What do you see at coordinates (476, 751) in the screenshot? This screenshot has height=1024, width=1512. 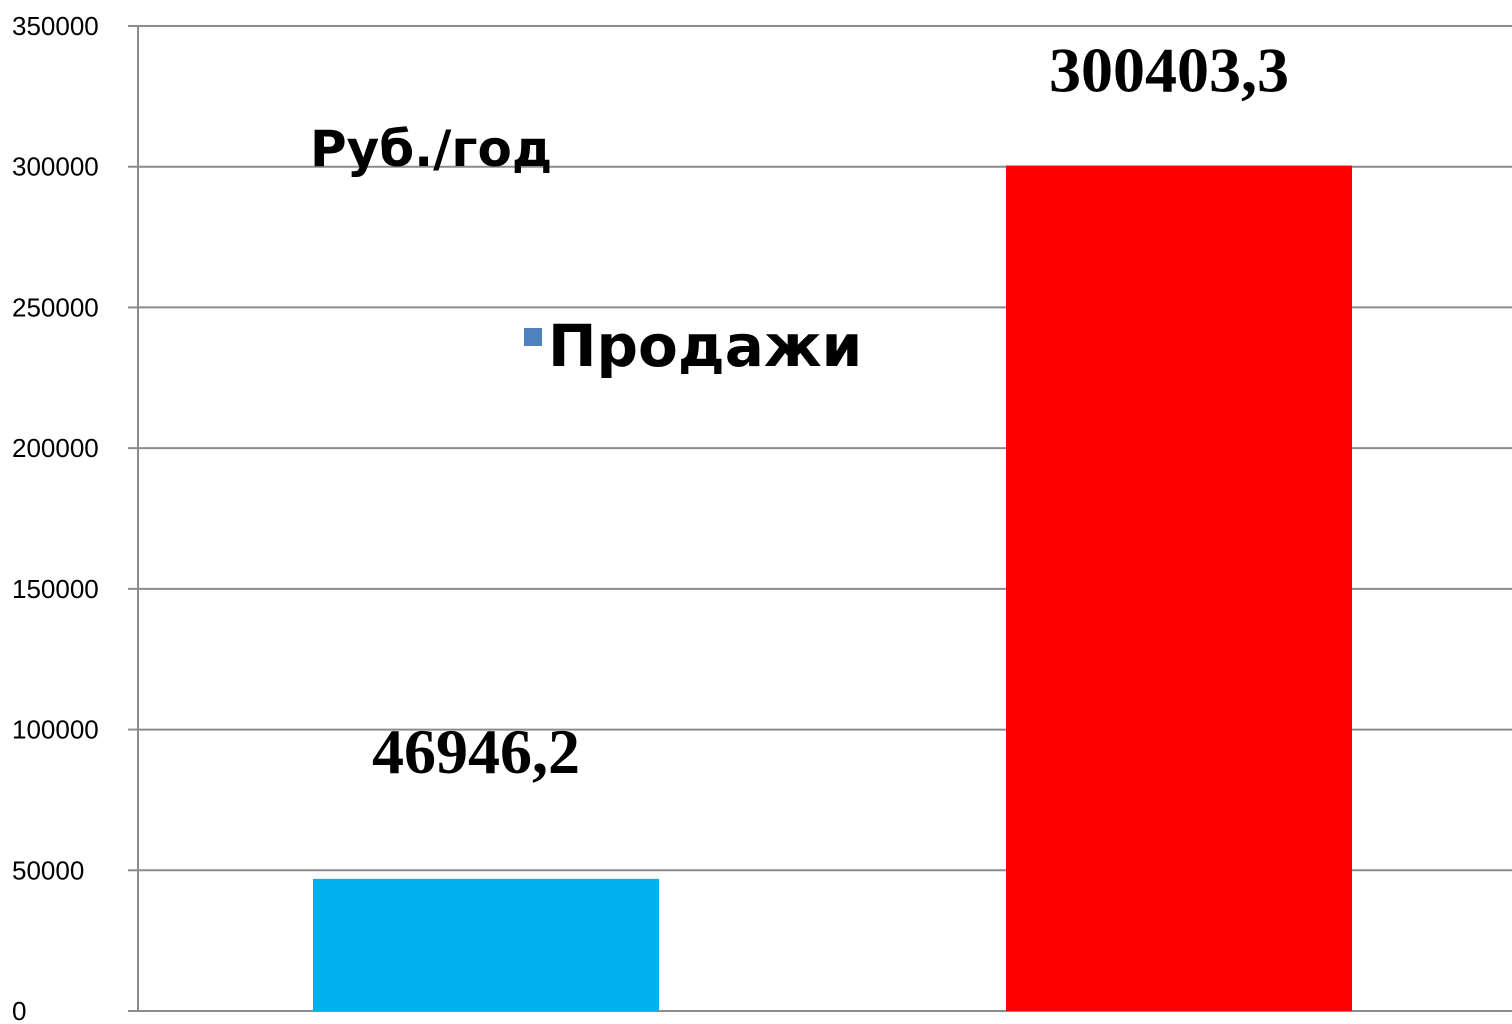 I see `bar-value-label: 46946,2` at bounding box center [476, 751].